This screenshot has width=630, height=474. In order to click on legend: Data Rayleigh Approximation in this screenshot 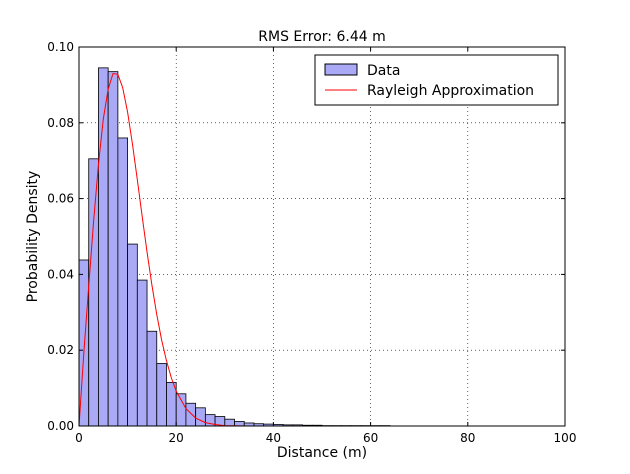, I will do `click(436, 80)`.